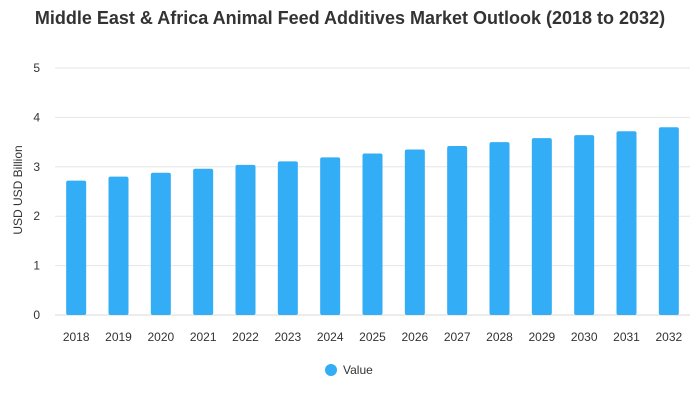  What do you see at coordinates (245, 337) in the screenshot?
I see `x-tick-label: 2022` at bounding box center [245, 337].